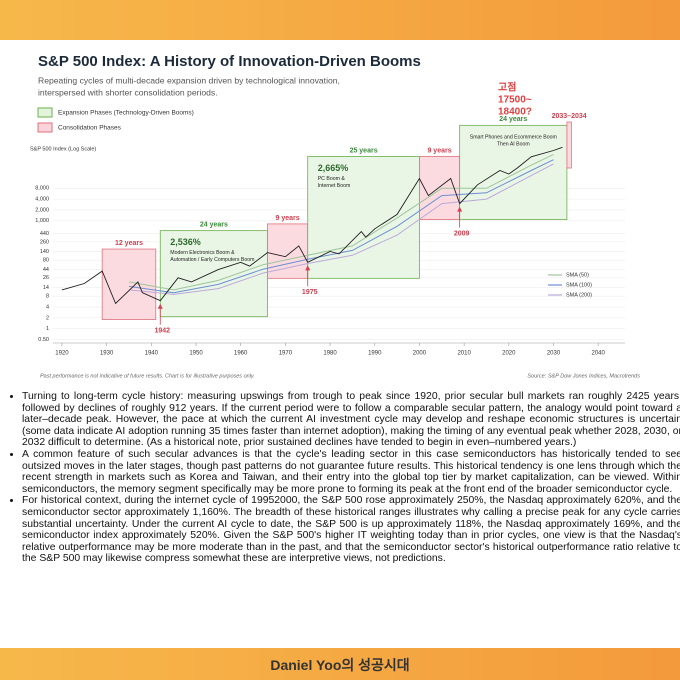  I want to click on trough-label: 2009, so click(462, 233).